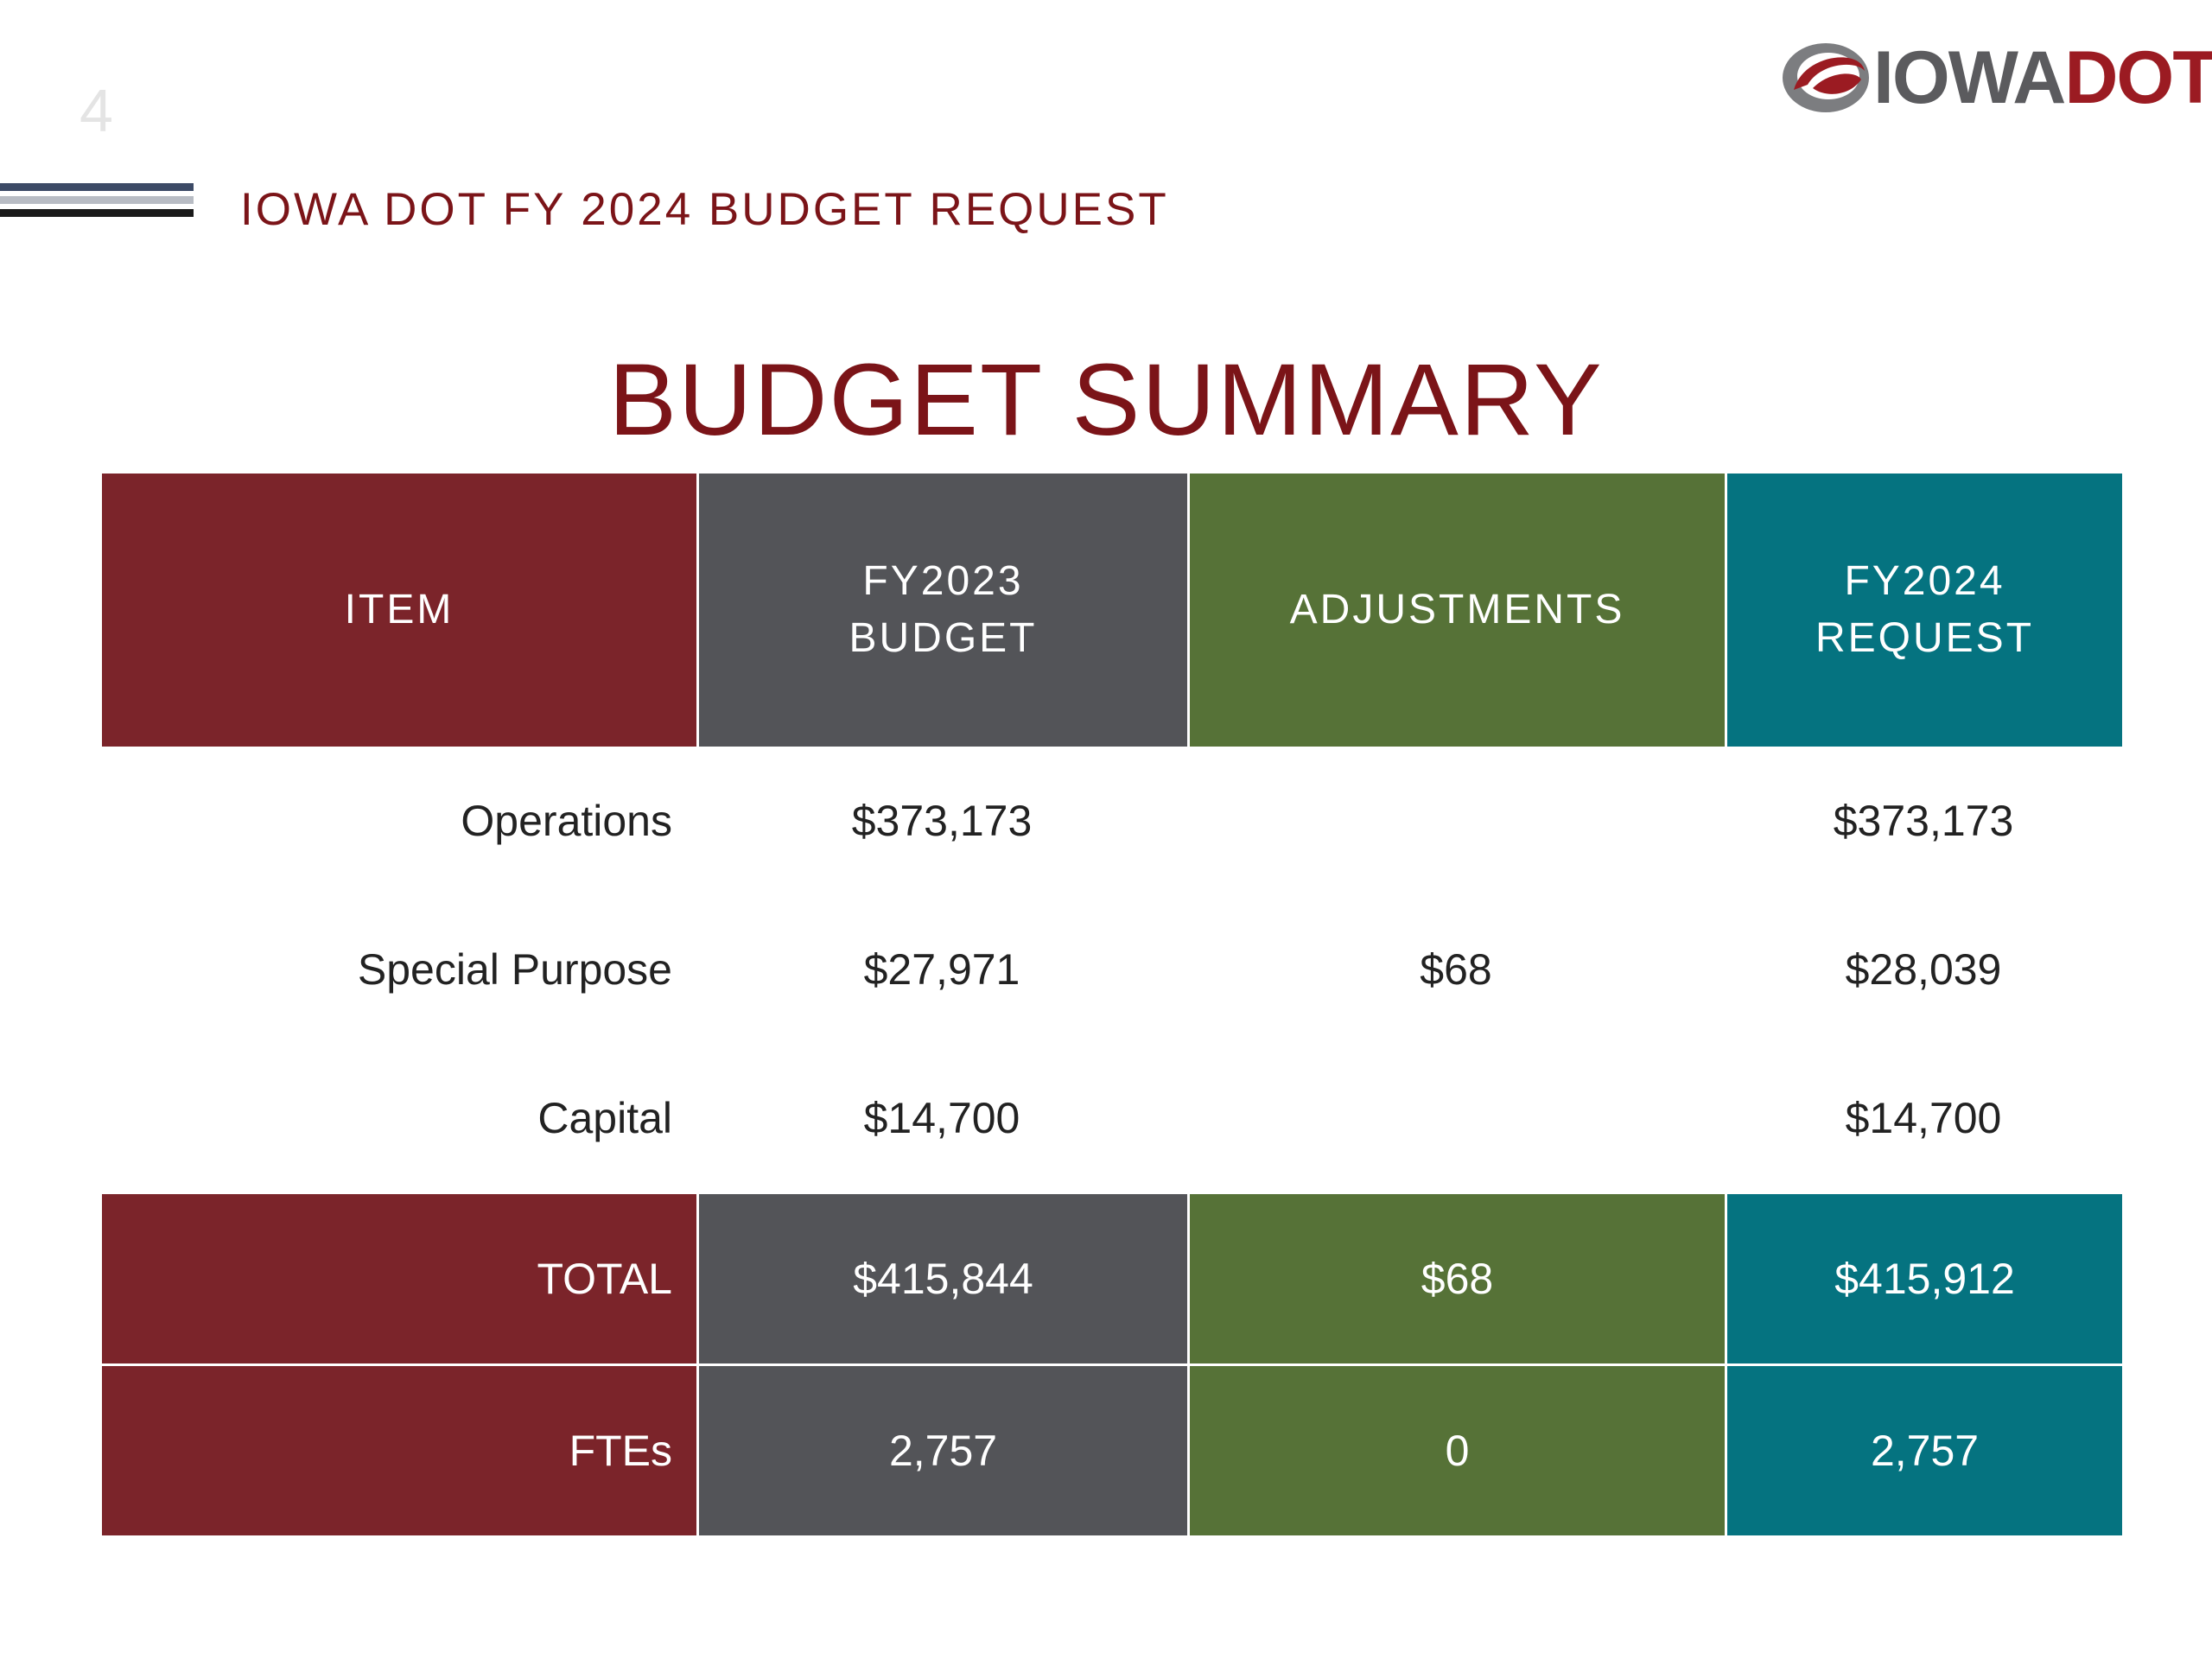 The image size is (2212, 1659). Describe the element at coordinates (604, 1118) in the screenshot. I see `row-label: Capital` at that location.